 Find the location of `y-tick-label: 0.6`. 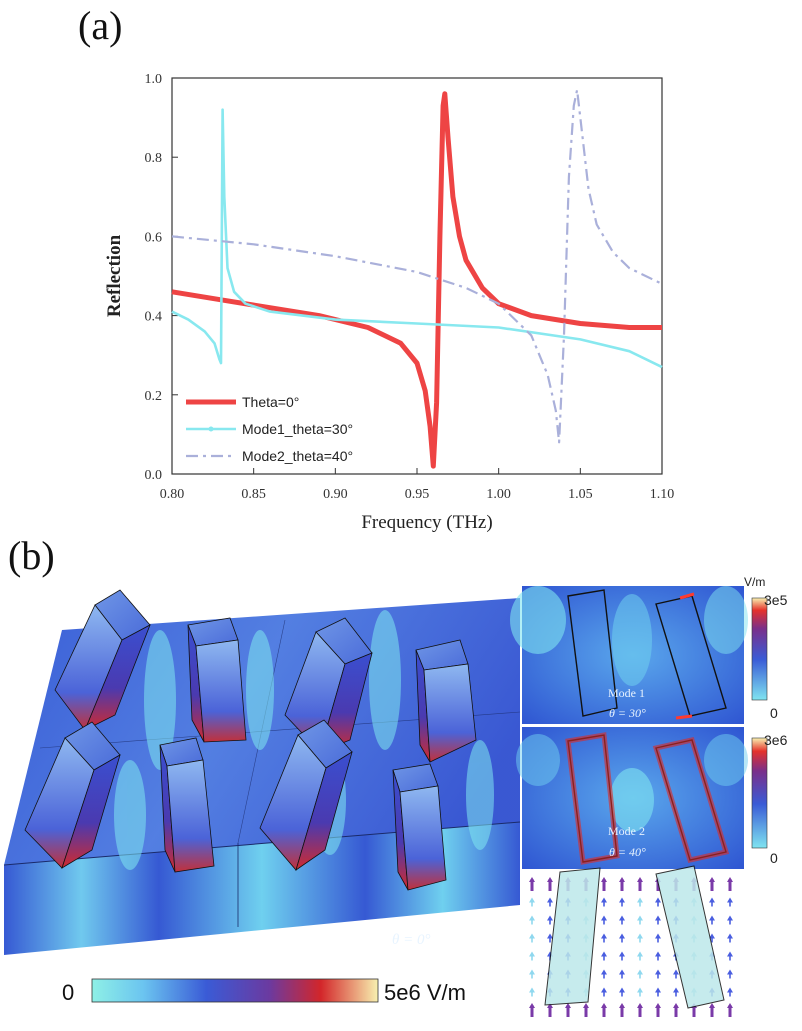

y-tick-label: 0.6 is located at coordinates (154, 237).